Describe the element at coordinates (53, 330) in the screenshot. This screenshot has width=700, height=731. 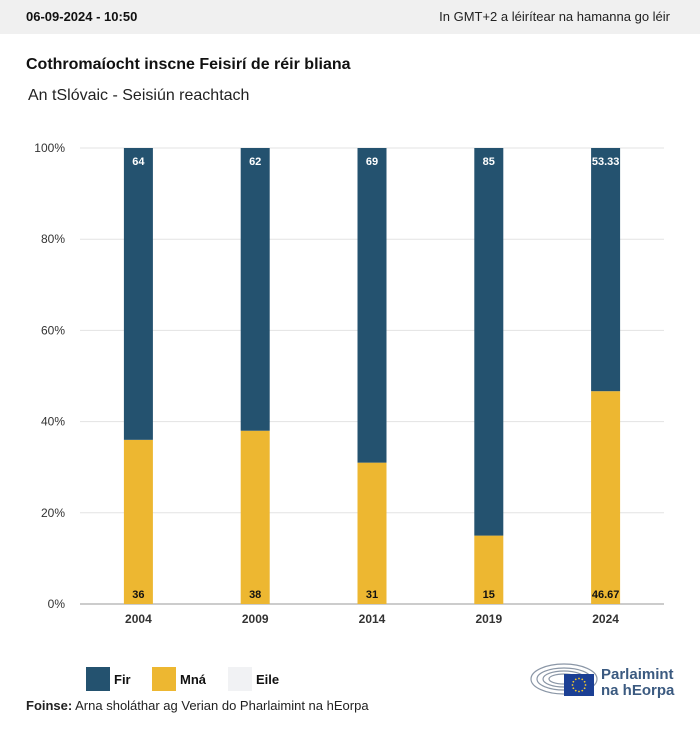
I see `y-tick-label: 60%` at that location.